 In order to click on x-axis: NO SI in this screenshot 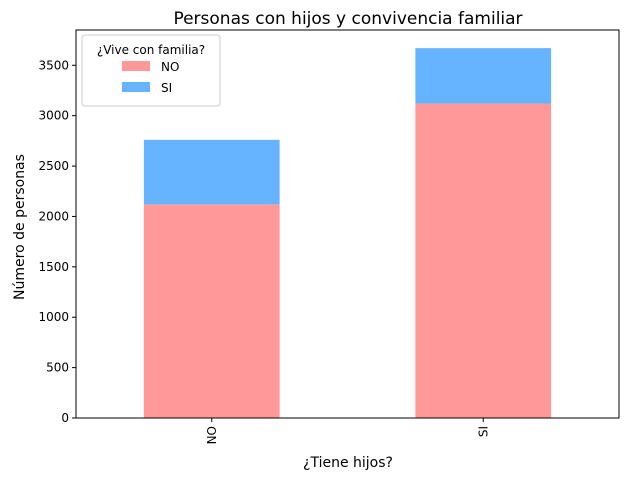, I will do `click(347, 431)`.